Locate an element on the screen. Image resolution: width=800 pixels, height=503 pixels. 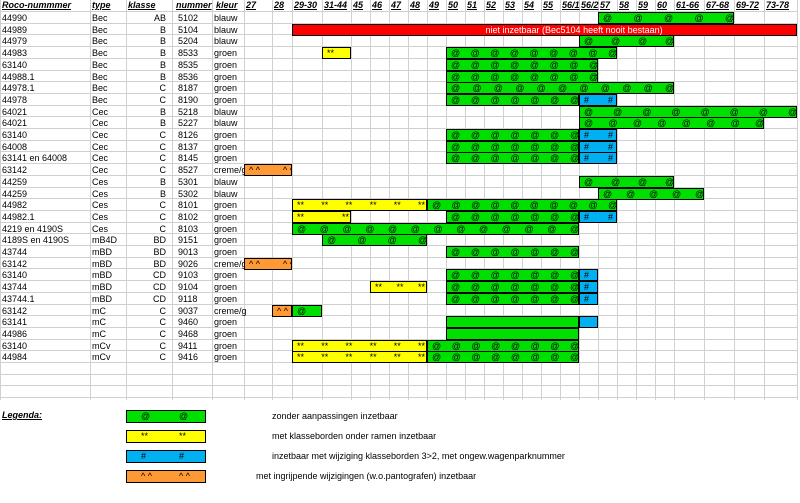
availability-bar-yellow: ** ** ** ** ** ** is located at coordinates (359, 205).